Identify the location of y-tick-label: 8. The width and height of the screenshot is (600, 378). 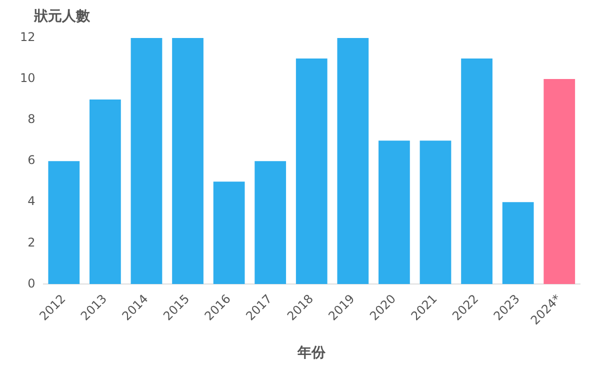
(32, 119).